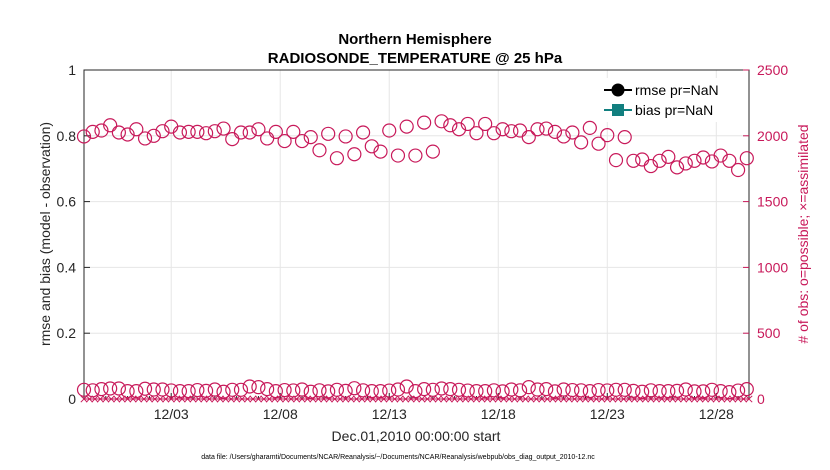 This screenshot has width=830, height=470. I want to click on x-axis-label: Dec.01,2010 00:00:00 start, so click(416, 436).